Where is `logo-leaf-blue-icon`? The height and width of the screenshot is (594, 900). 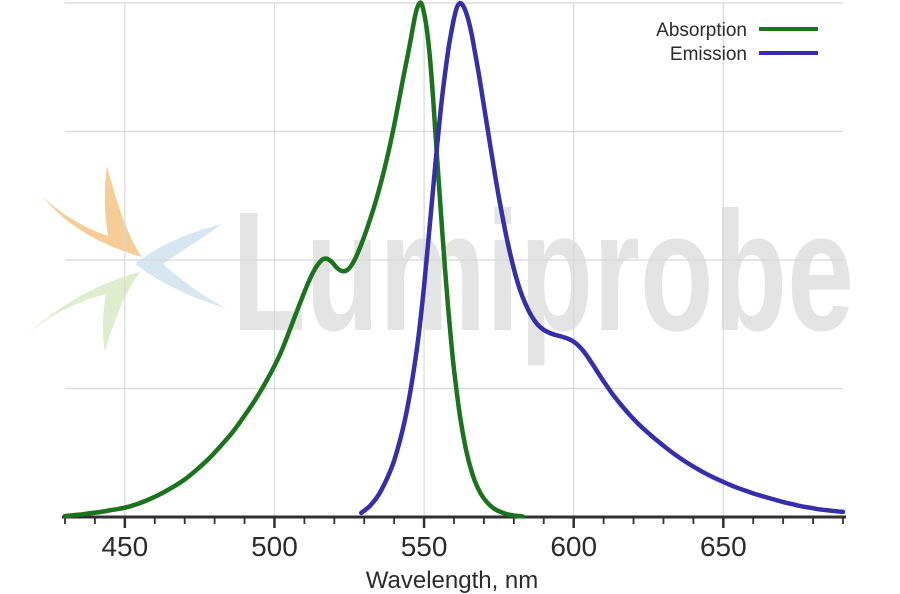
logo-leaf-blue-icon is located at coordinates (180, 266).